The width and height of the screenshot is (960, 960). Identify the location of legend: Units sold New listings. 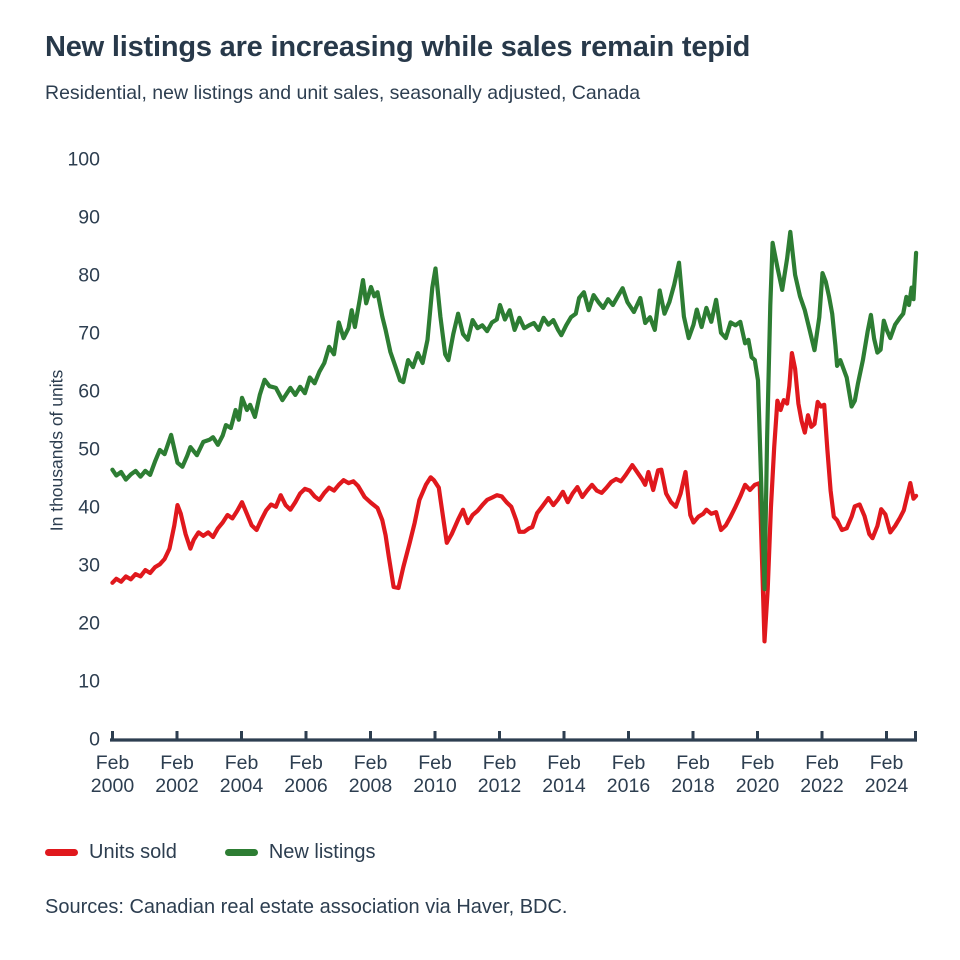
(234, 852).